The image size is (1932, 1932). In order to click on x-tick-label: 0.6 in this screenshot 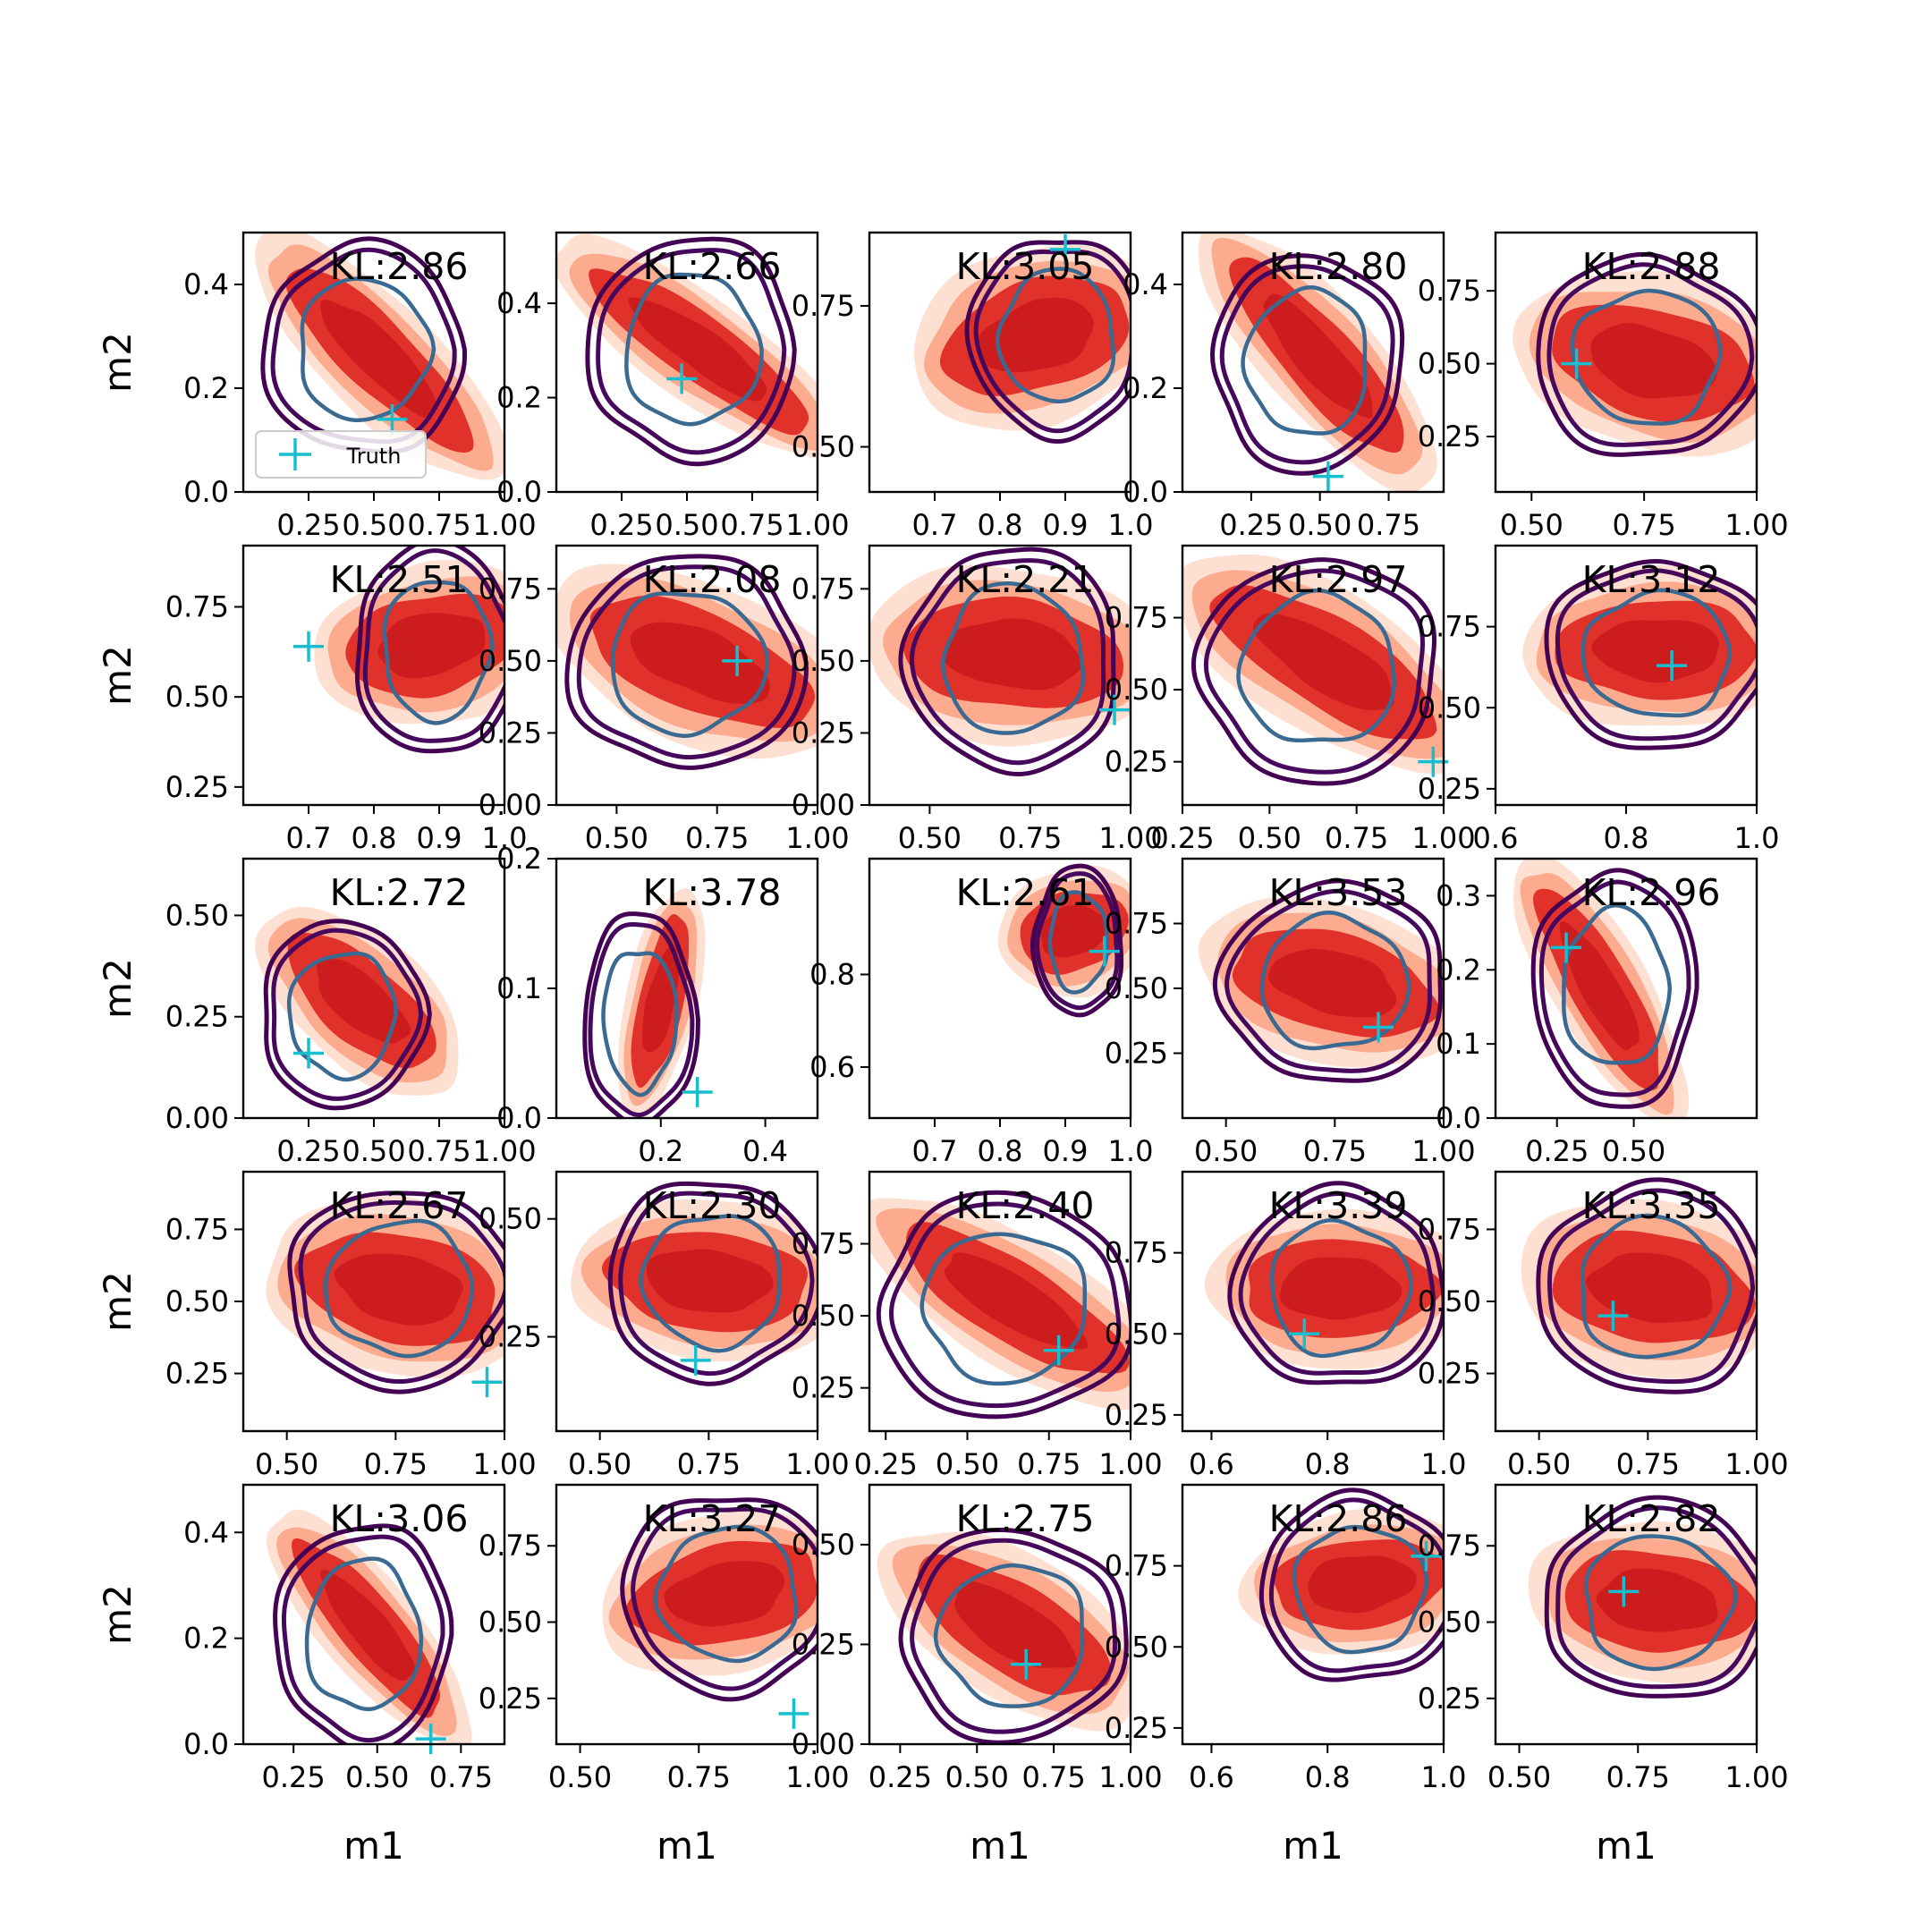, I will do `click(1211, 1464)`.